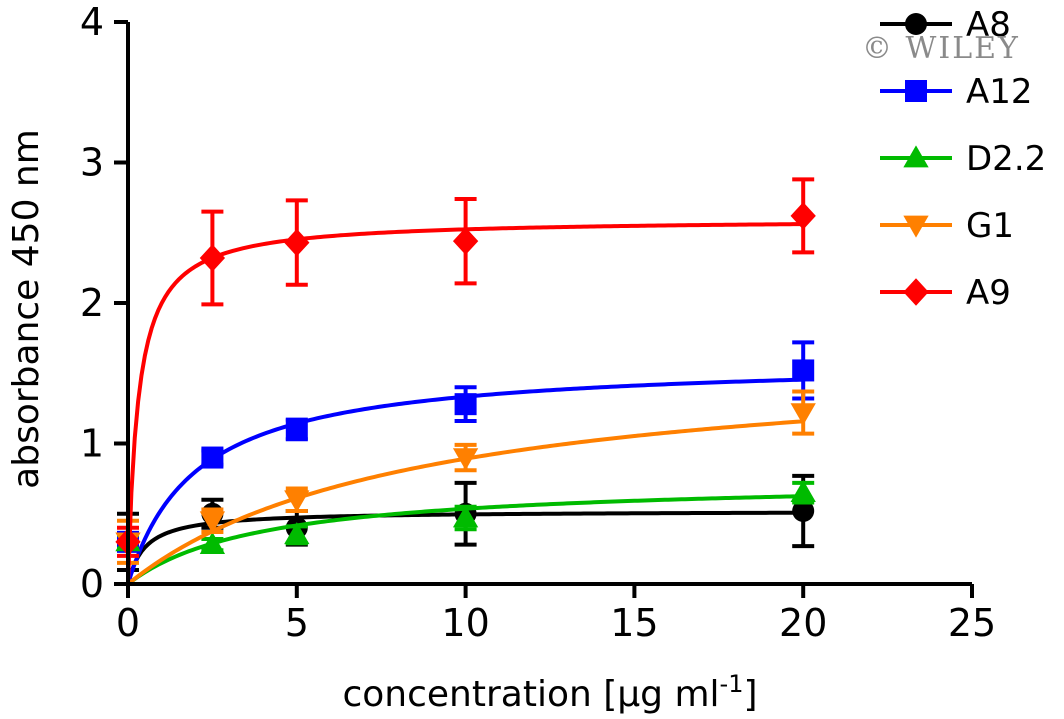 This screenshot has height=719, width=1064. I want to click on y-tick-label: 4, so click(92, 22).